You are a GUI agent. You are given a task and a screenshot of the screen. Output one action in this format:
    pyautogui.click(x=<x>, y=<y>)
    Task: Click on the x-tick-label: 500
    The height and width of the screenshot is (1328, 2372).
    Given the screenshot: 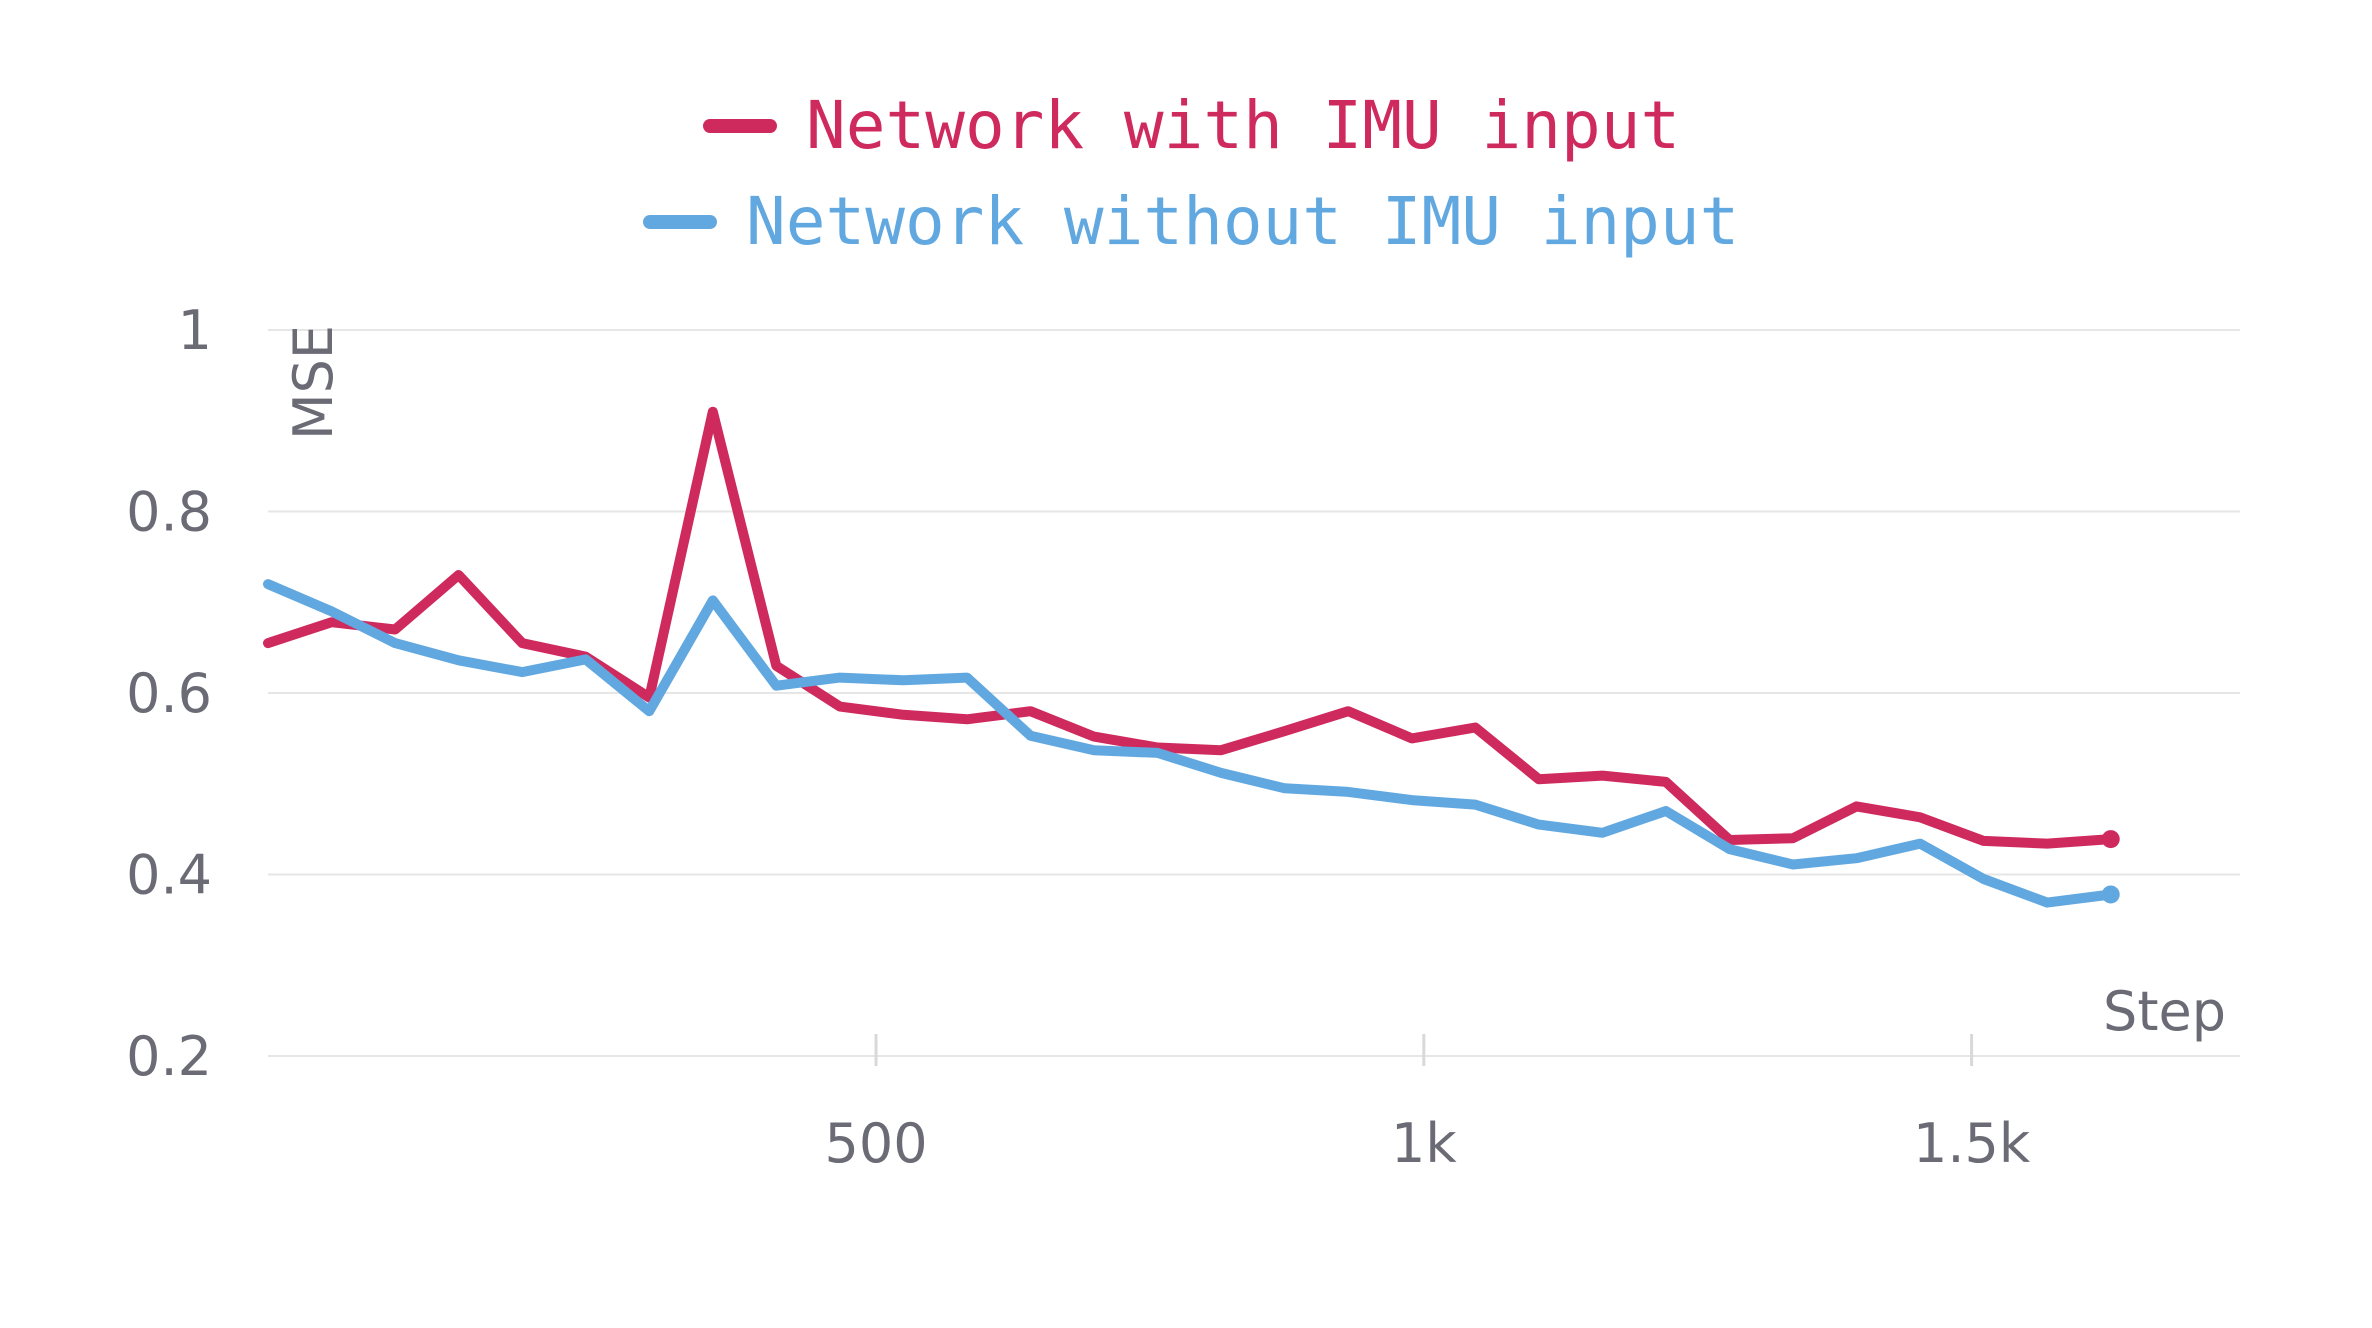 What is the action you would take?
    pyautogui.click(x=875, y=1143)
    